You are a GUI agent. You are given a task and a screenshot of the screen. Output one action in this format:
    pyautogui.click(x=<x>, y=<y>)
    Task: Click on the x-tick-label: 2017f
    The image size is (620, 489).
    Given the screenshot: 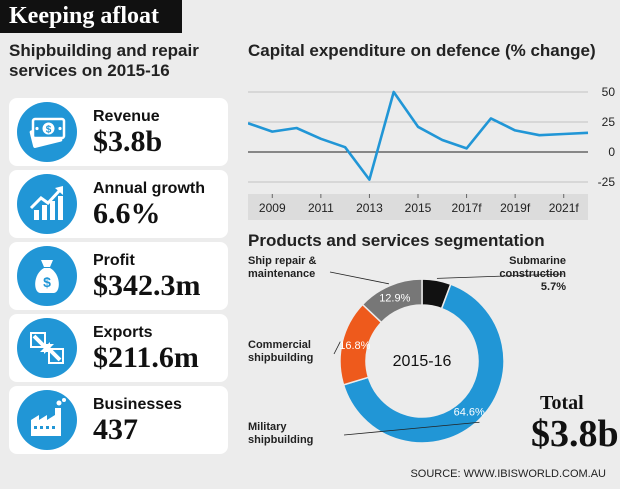 What is the action you would take?
    pyautogui.click(x=467, y=208)
    